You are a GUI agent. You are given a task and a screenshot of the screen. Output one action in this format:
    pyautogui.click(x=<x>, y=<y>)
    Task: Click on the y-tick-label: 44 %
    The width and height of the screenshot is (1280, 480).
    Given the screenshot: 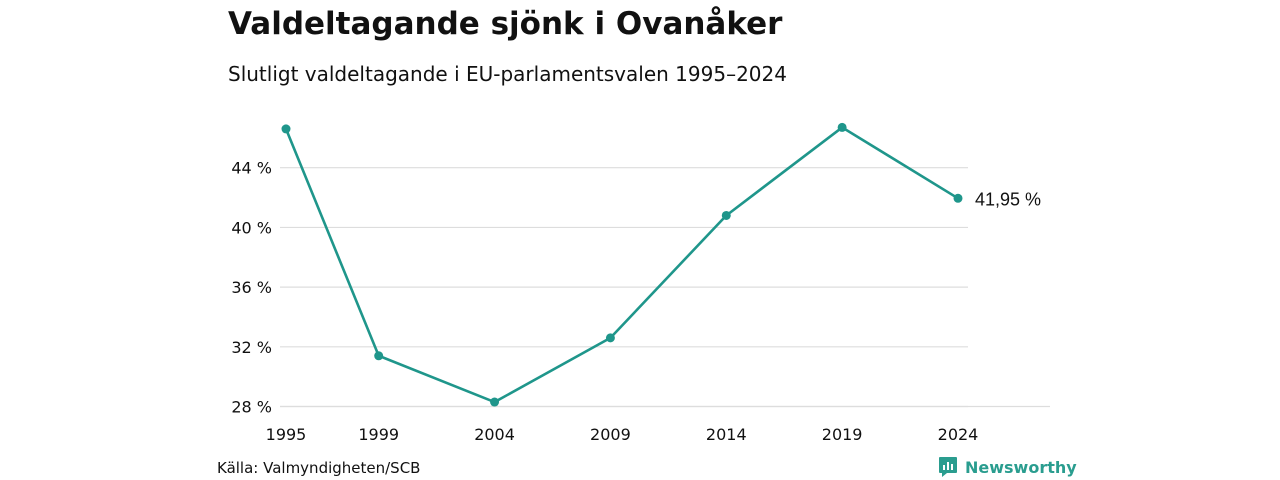 What is the action you would take?
    pyautogui.click(x=251, y=168)
    